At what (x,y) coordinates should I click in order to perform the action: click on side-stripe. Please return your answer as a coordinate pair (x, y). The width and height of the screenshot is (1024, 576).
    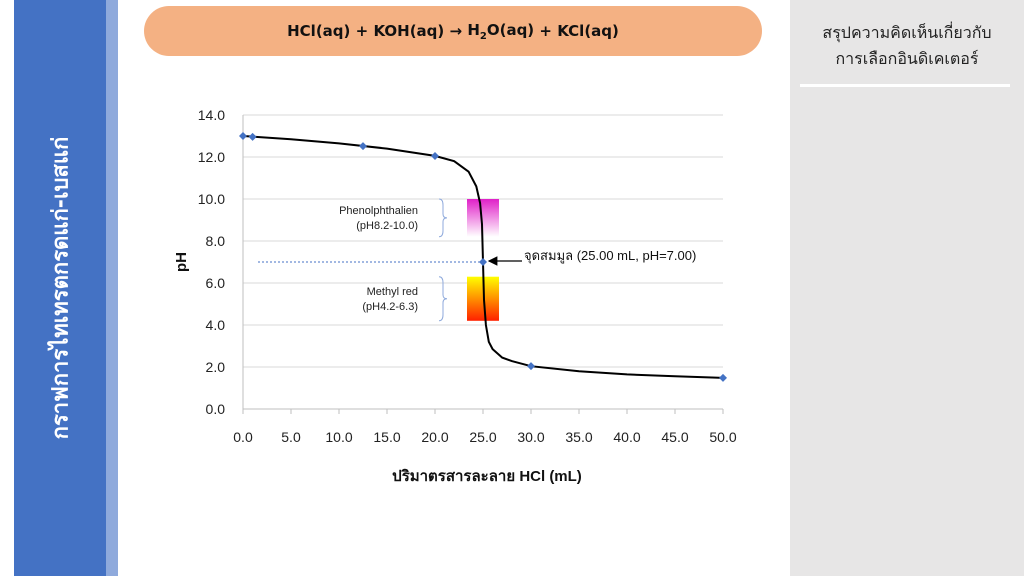
    Looking at the image, I should click on (112, 288).